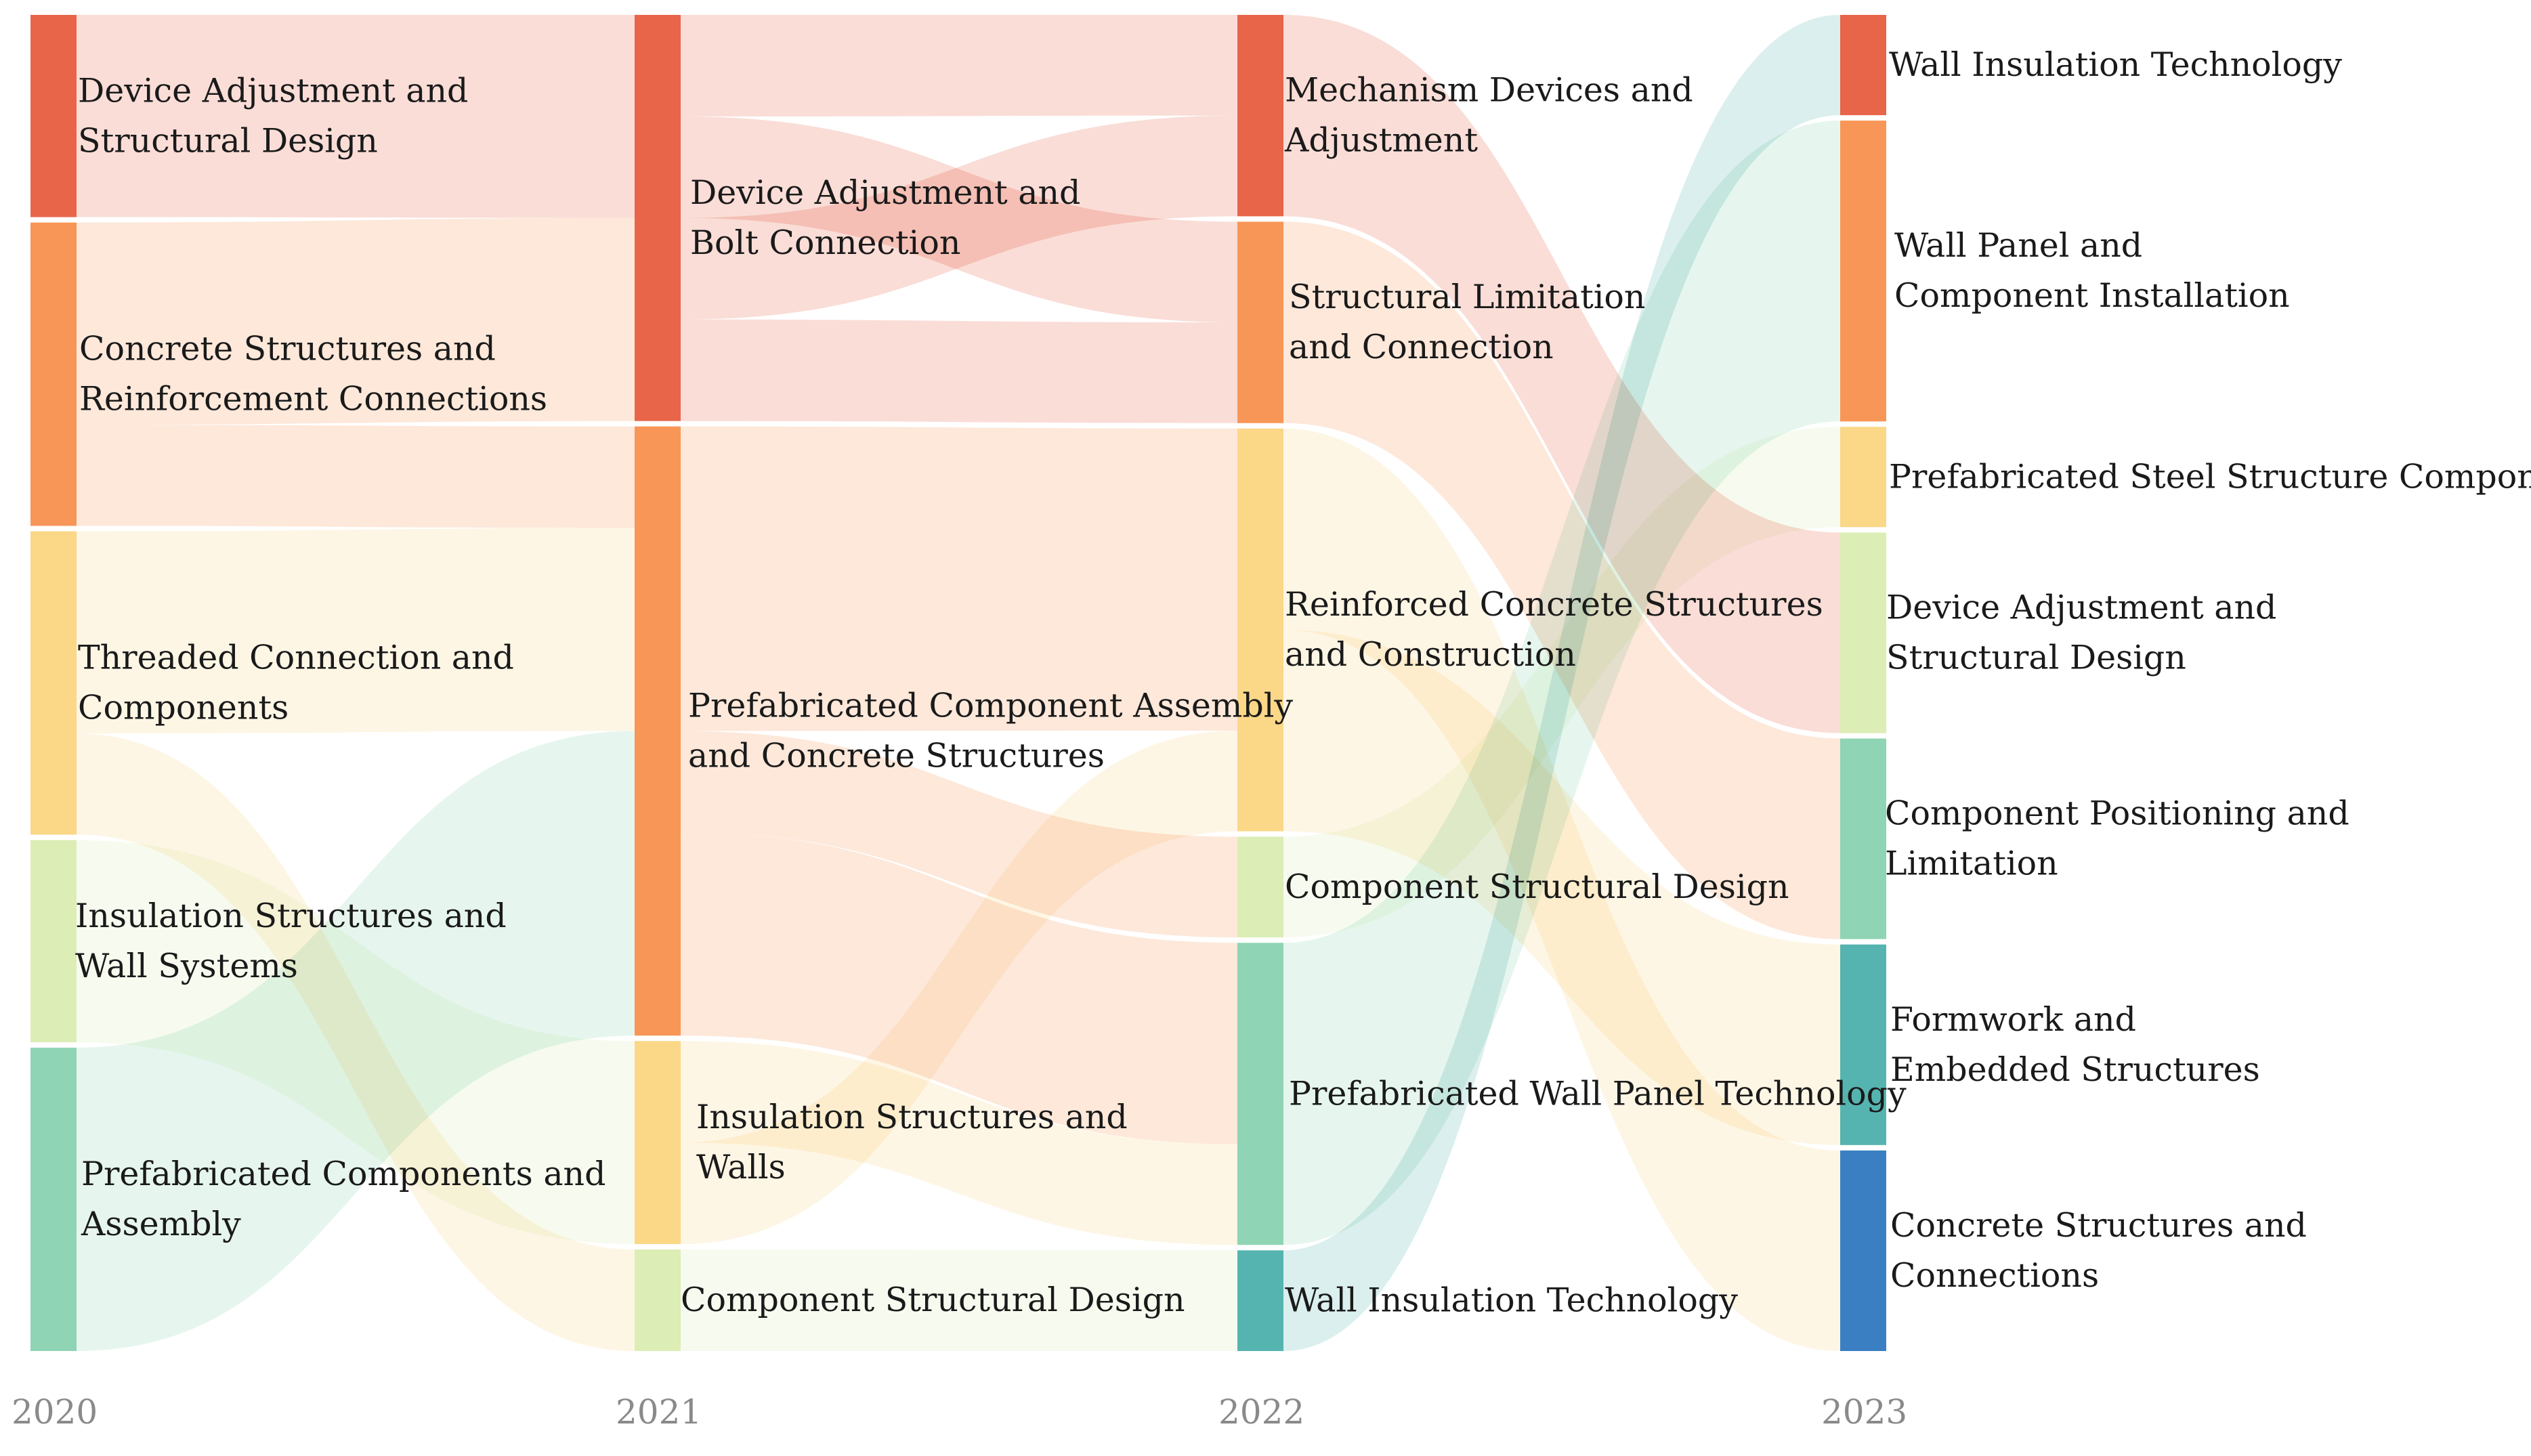 The width and height of the screenshot is (2531, 1456). Describe the element at coordinates (2018, 246) in the screenshot. I see `node-label-line: Wall Panel and` at that location.